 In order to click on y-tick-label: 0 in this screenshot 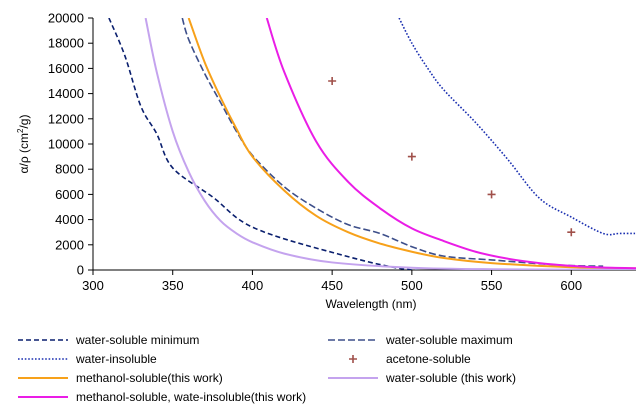, I will do `click(80, 270)`.